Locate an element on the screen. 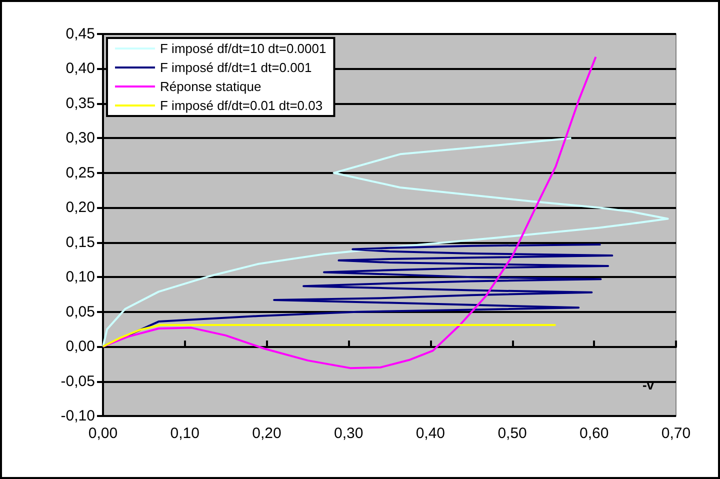  x-tick-label: 0,20 is located at coordinates (267, 433).